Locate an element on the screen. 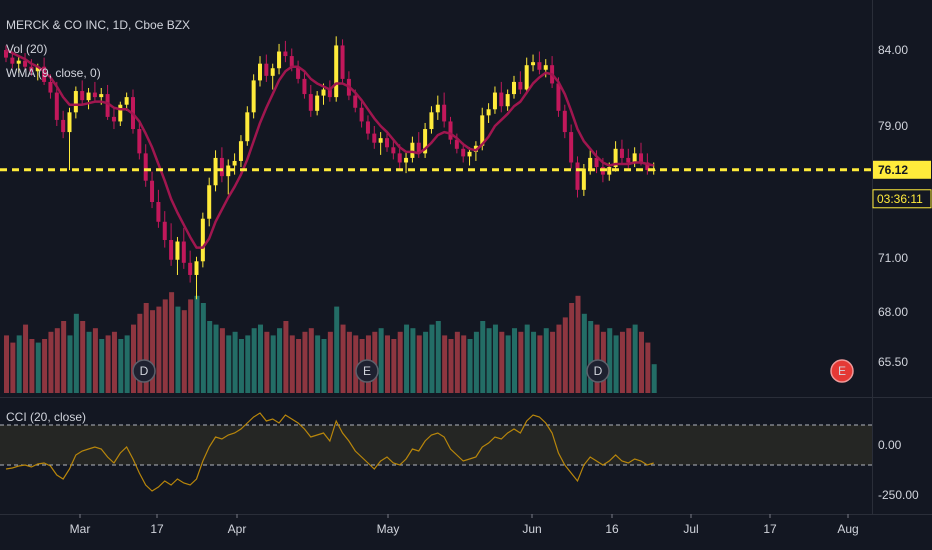 The width and height of the screenshot is (932, 550). vol-legend: Vol (20) is located at coordinates (27, 49).